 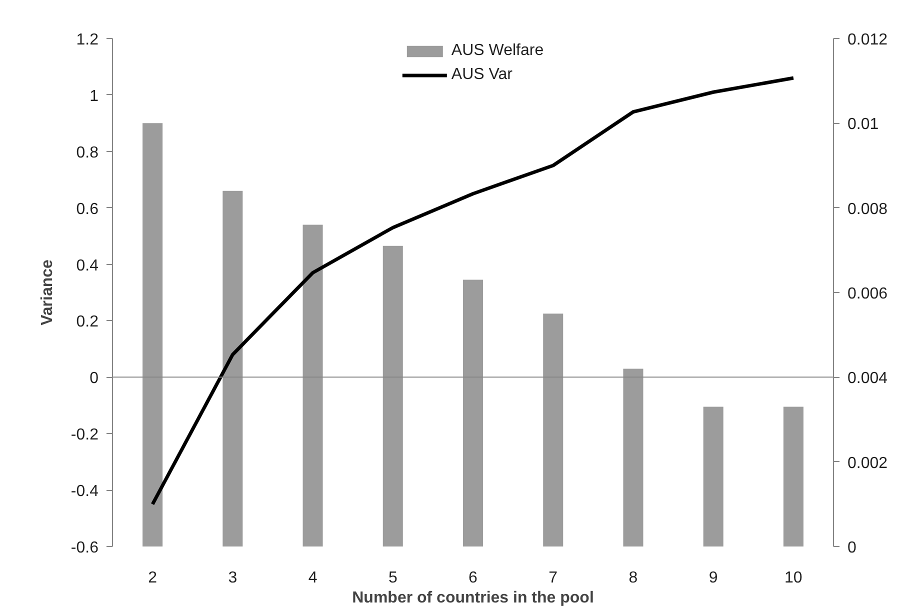 I want to click on x-tick-label: 5, so click(x=393, y=578).